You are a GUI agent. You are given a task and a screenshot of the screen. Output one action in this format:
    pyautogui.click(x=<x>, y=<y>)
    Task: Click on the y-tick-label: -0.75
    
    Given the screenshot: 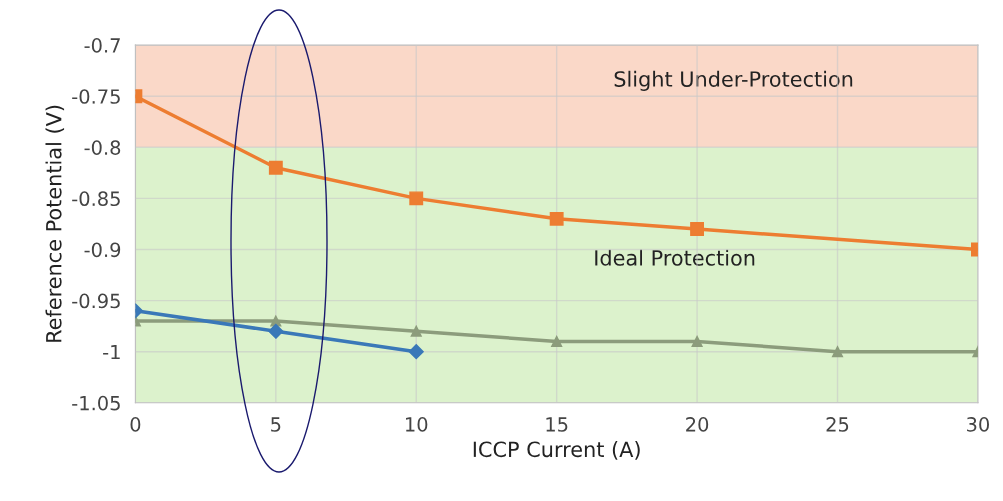 What is the action you would take?
    pyautogui.click(x=96, y=96)
    